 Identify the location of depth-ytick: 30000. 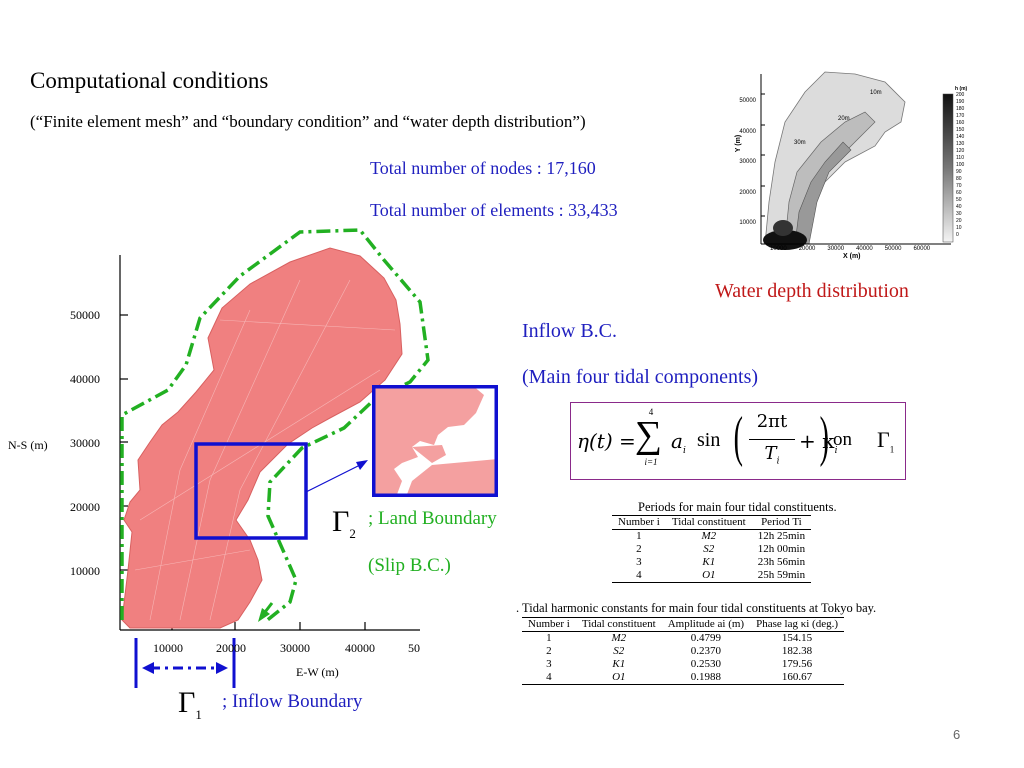
(747, 162).